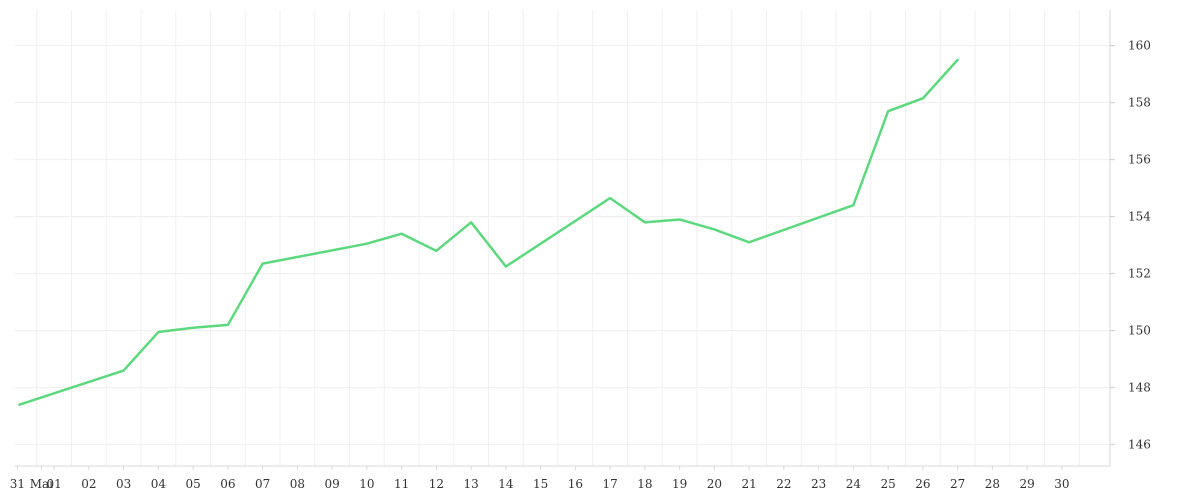 Image resolution: width=1200 pixels, height=500 pixels. What do you see at coordinates (748, 484) in the screenshot?
I see `x-tick-label: 21` at bounding box center [748, 484].